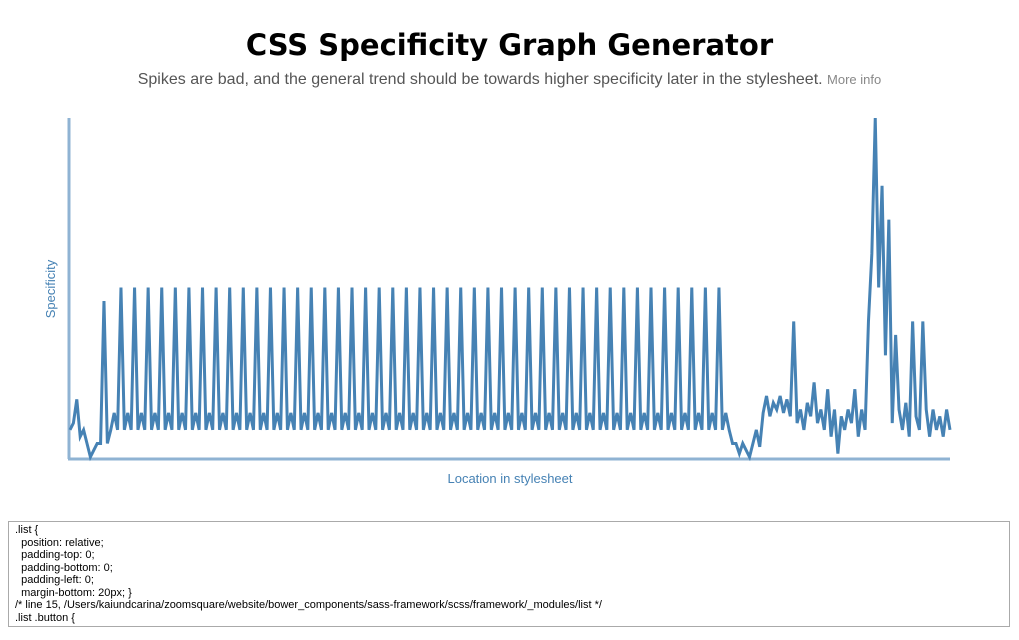  What do you see at coordinates (45, 617) in the screenshot?
I see `code-line: .list .button {` at bounding box center [45, 617].